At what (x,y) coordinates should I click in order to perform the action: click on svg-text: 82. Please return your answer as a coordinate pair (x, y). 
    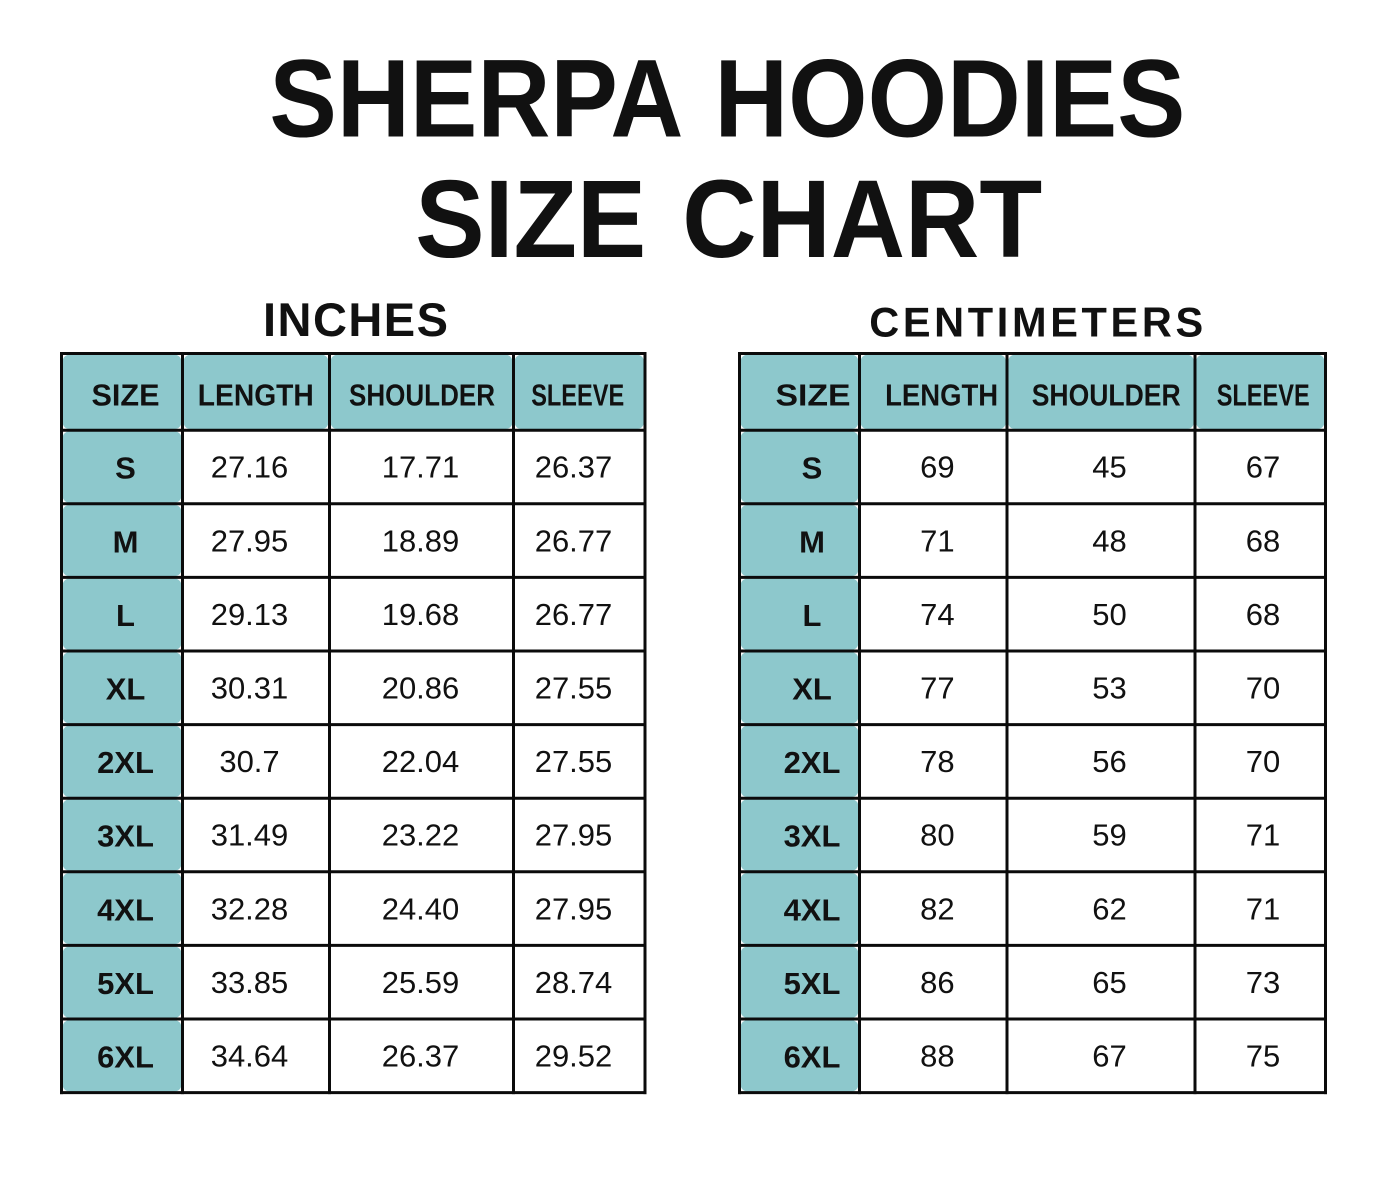
    Looking at the image, I should click on (937, 908).